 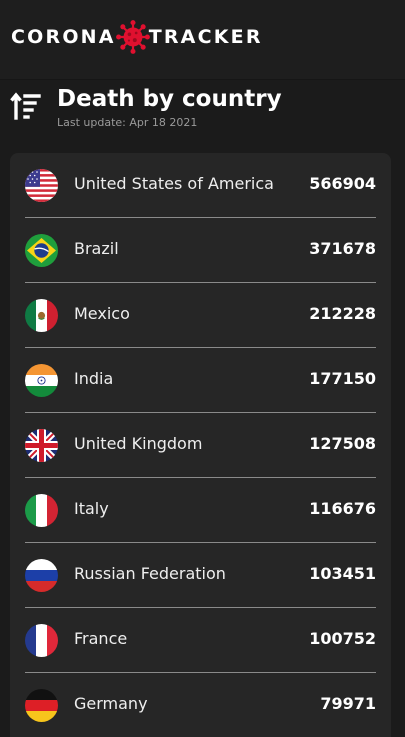 What do you see at coordinates (63, 37) in the screenshot?
I see `logo-text-left: CORONA` at bounding box center [63, 37].